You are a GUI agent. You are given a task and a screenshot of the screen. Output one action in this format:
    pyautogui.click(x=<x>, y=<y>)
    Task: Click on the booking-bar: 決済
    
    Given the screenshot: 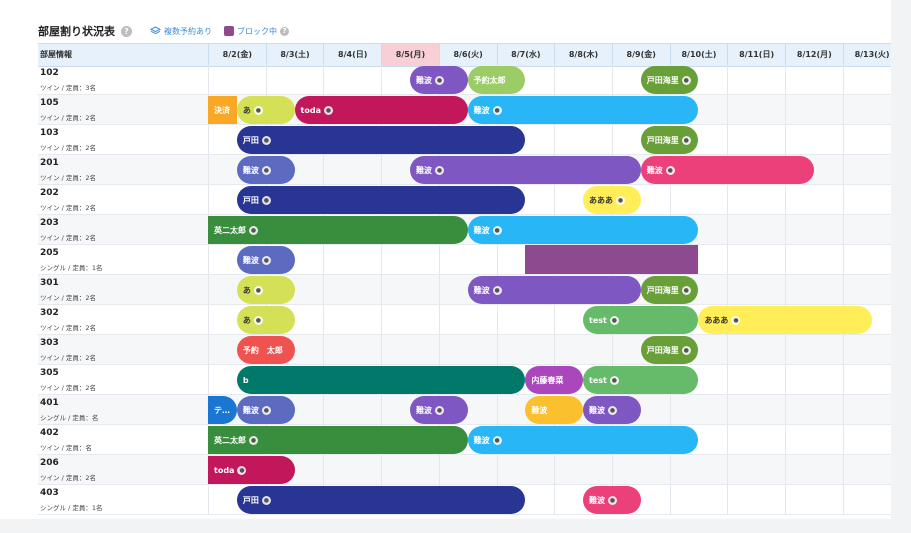 What is the action you would take?
    pyautogui.click(x=222, y=110)
    